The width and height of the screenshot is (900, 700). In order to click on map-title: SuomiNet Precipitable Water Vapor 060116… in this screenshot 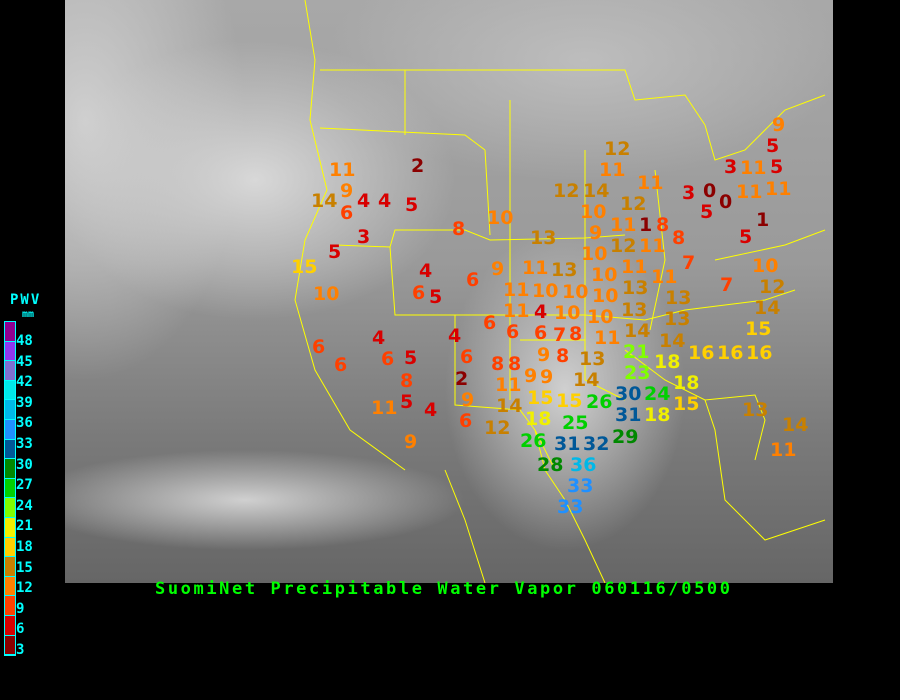, I will do `click(444, 589)`.